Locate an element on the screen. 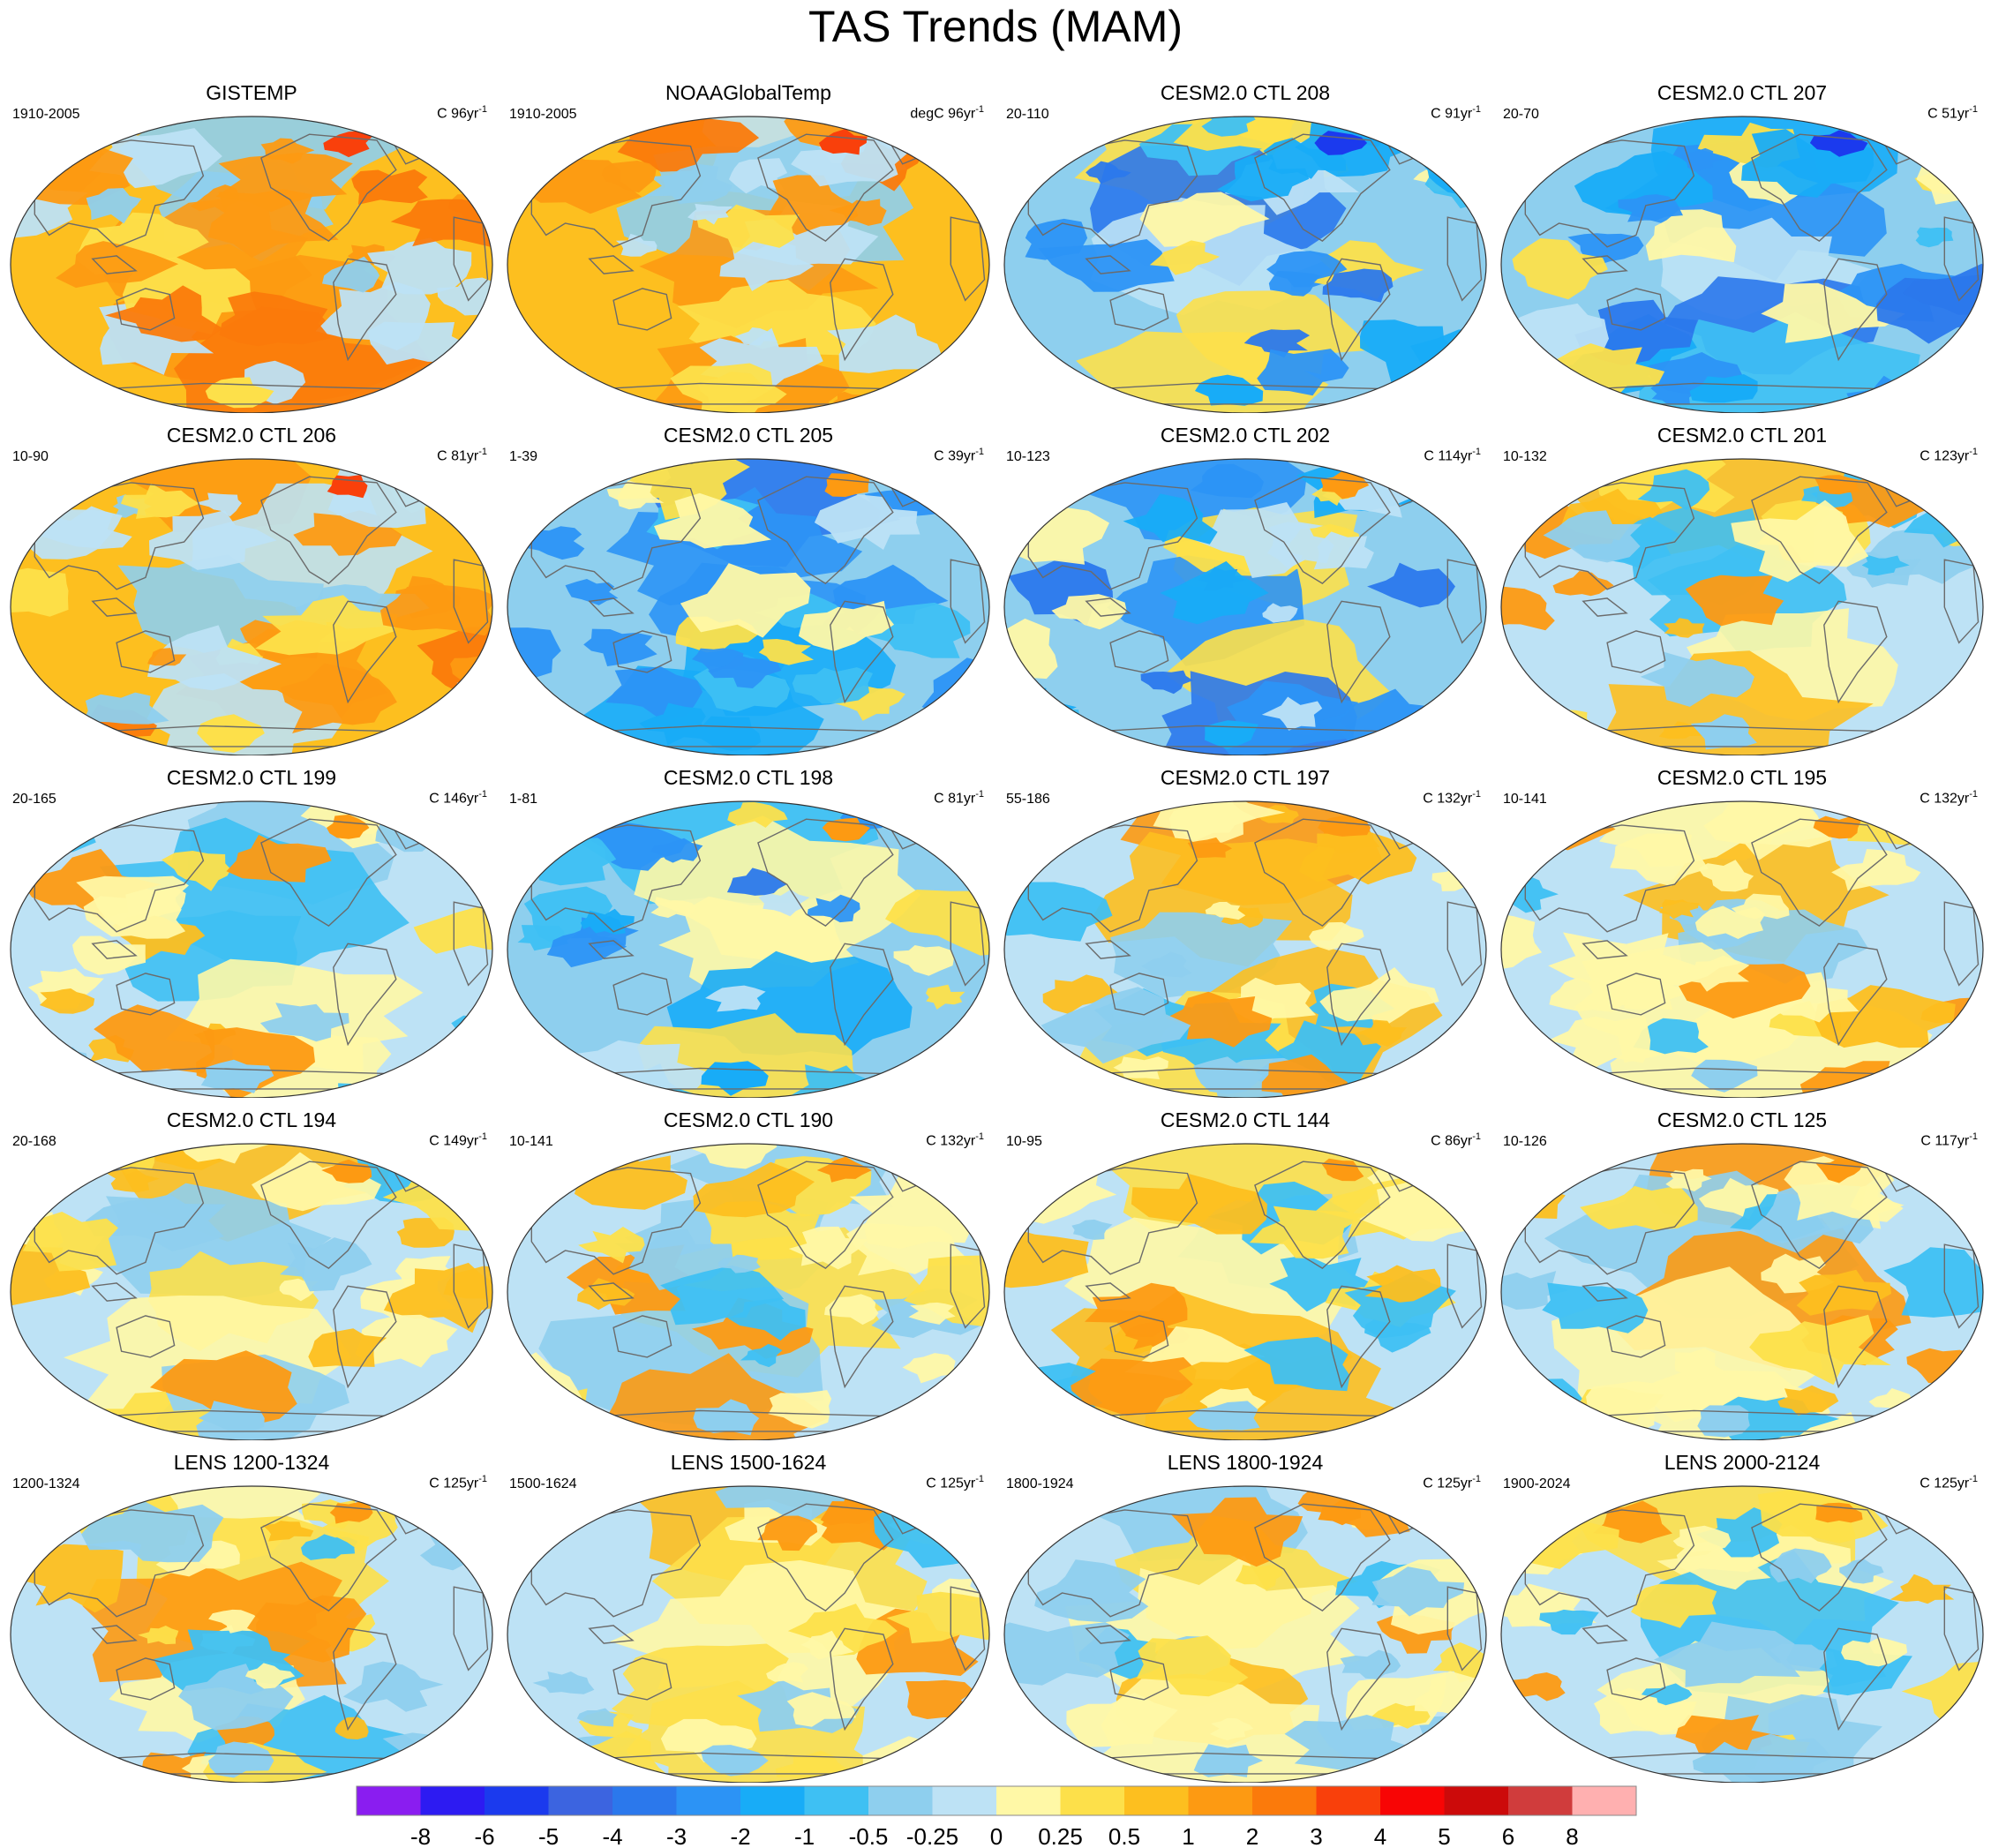 This screenshot has width=1991, height=1848. panel-units-label: degC 96yr-1 is located at coordinates (947, 112).